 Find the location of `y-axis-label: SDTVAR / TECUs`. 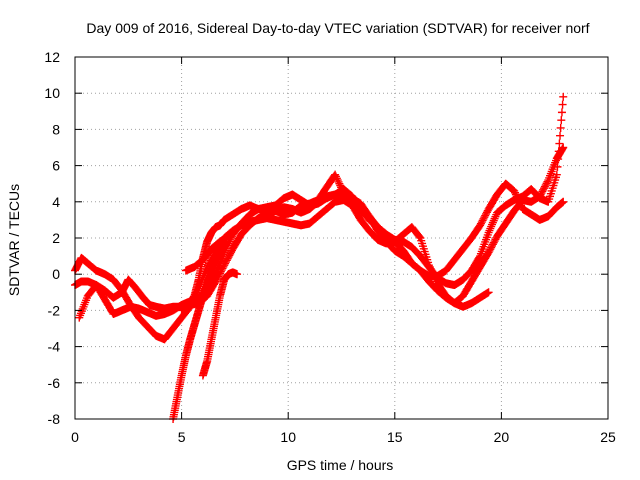

y-axis-label: SDTVAR / TECUs is located at coordinates (14, 240).